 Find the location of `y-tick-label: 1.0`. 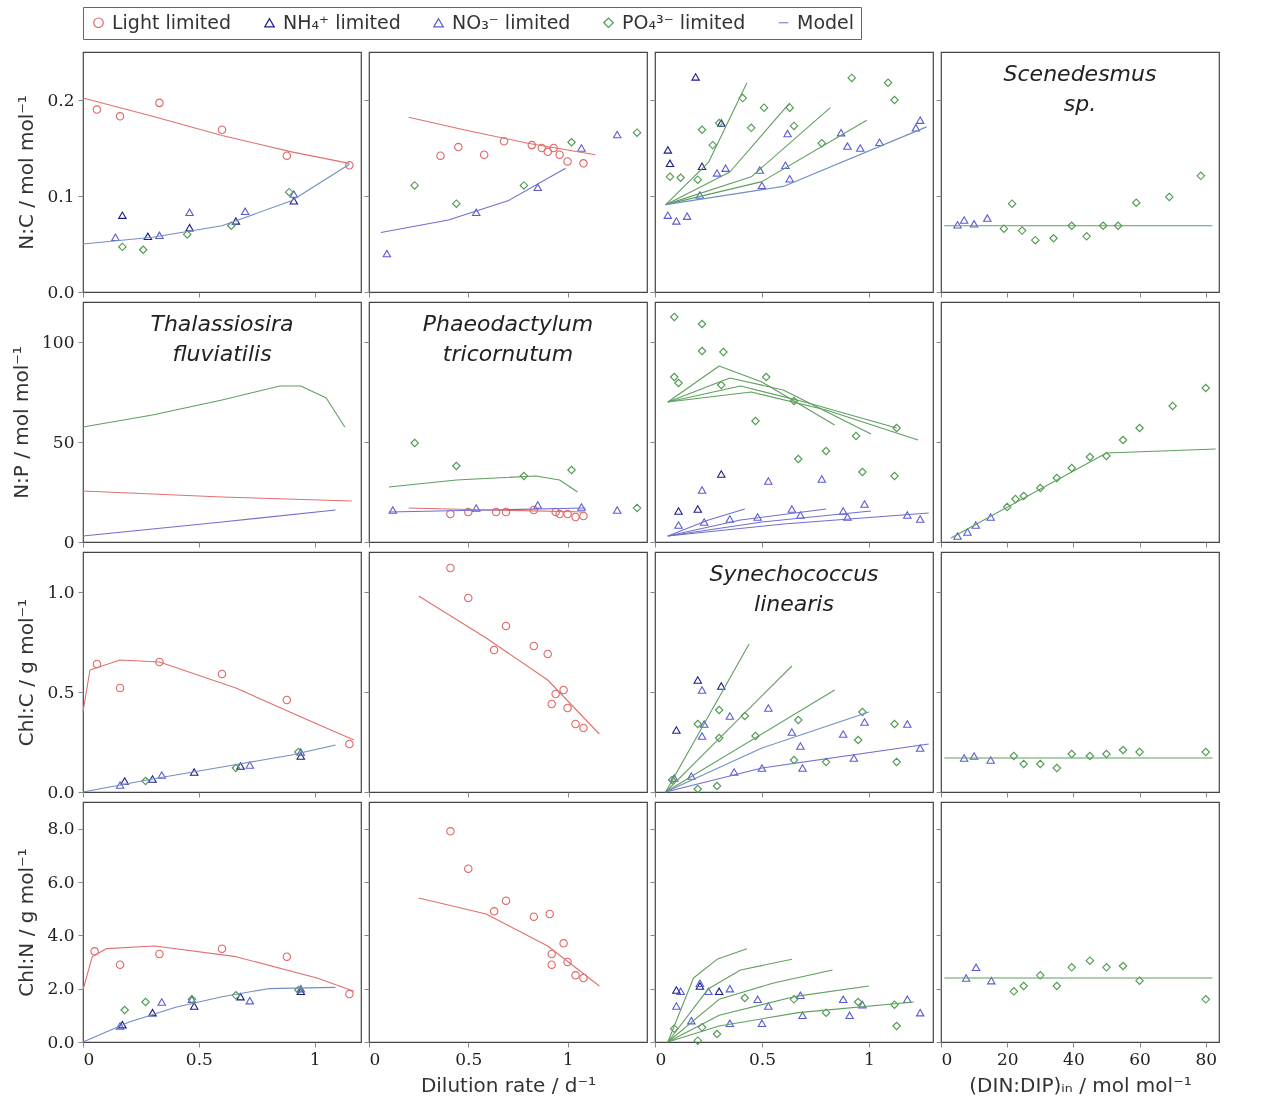

y-tick-label: 1.0 is located at coordinates (61, 591).